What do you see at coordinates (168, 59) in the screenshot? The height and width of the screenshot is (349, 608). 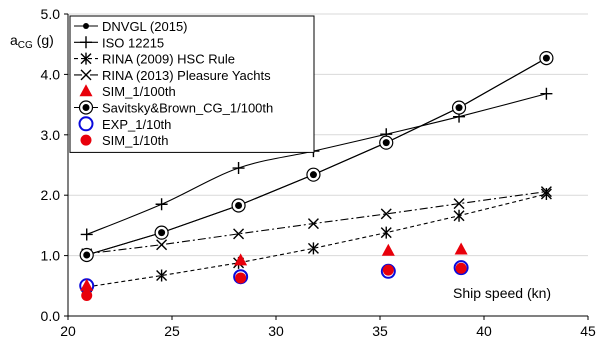 I see `legend-label-2: RINA (2009) HSC Rule` at bounding box center [168, 59].